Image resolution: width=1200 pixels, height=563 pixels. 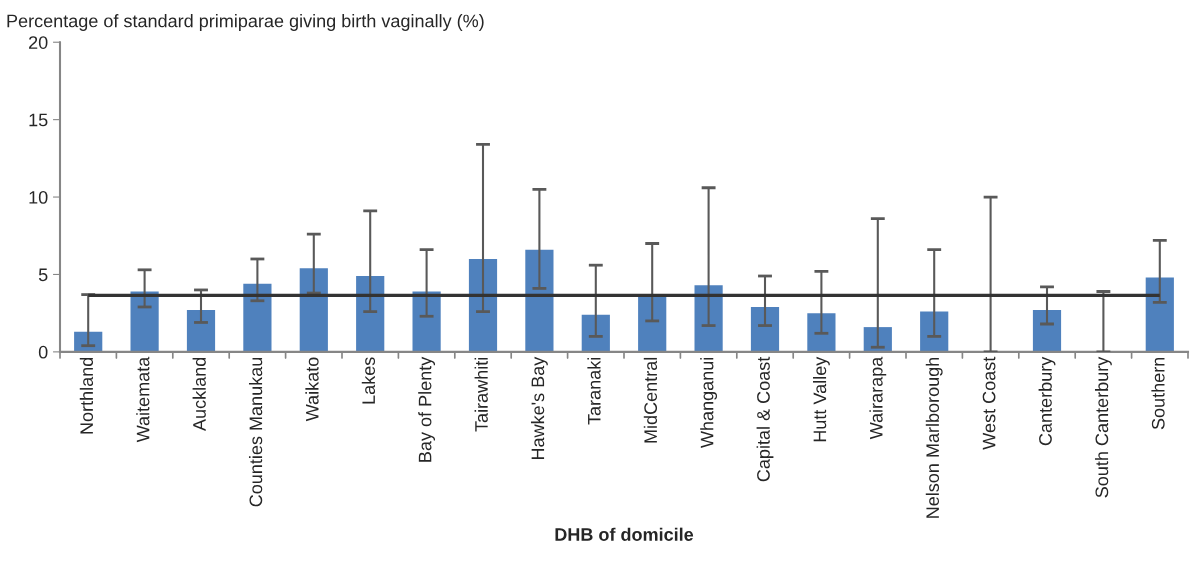 I want to click on x-tick-label: Tairawhiti, so click(x=481, y=394).